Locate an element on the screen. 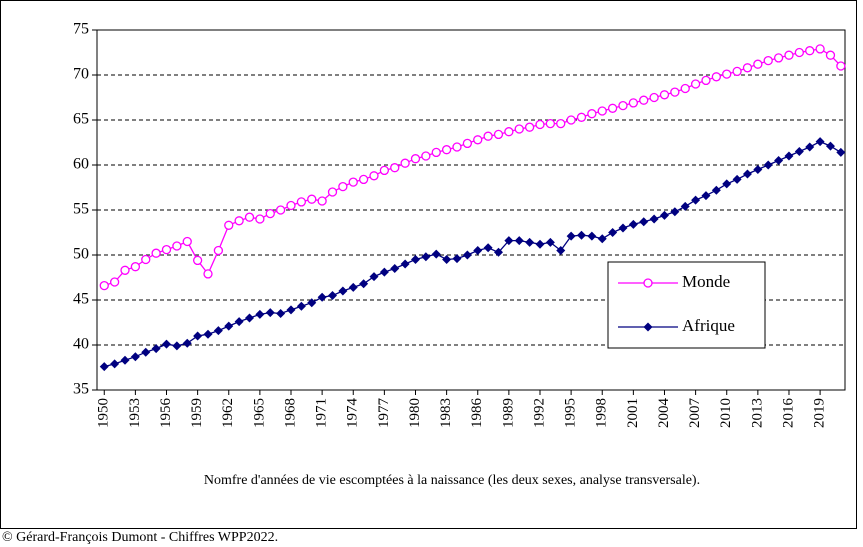 Image resolution: width=863 pixels, height=547 pixels. x-tick-label: 1962 is located at coordinates (228, 413).